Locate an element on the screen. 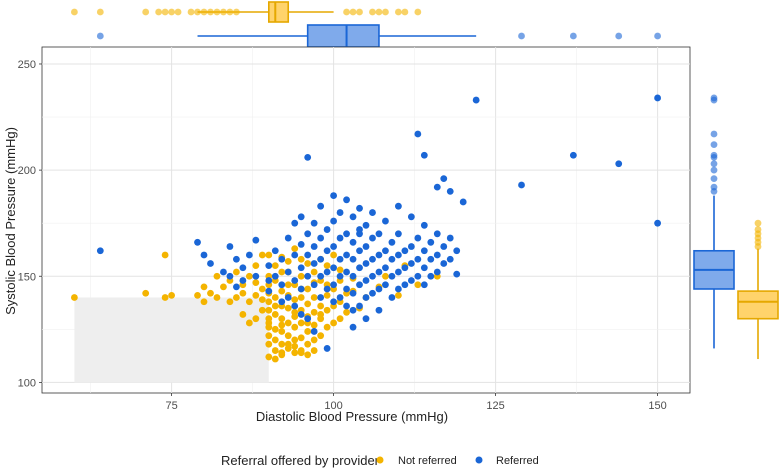 This screenshot has height=469, width=782. x-axis-ticks: 75 100 125 150 is located at coordinates (416, 402).